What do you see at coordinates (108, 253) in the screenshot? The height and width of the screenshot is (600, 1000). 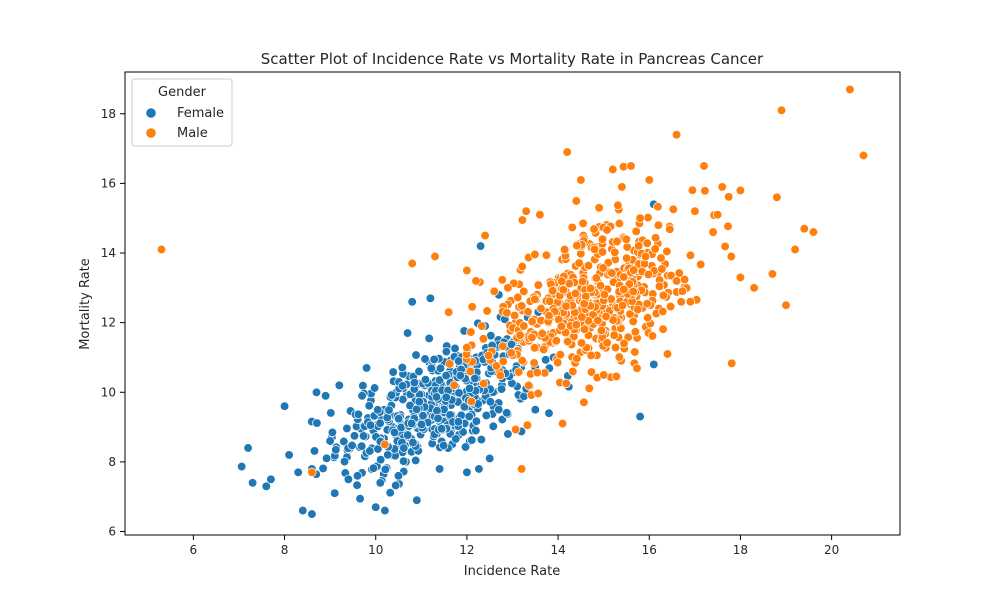 I see `y-tick-label: 14` at bounding box center [108, 253].